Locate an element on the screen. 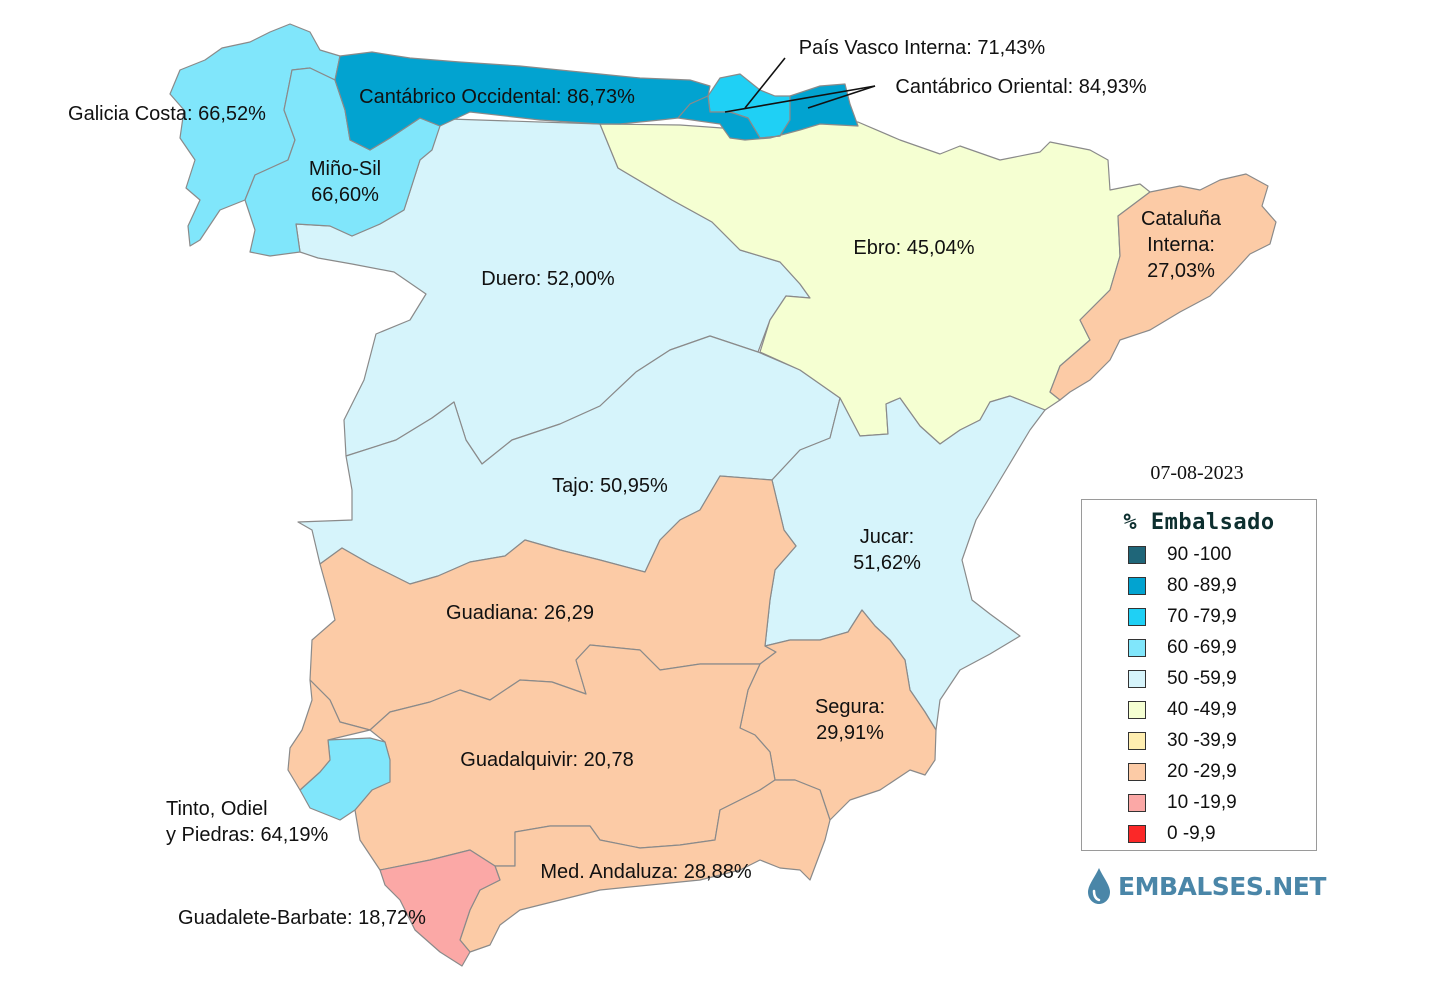  label-guadalquivir: Guadalquivir: 20,78 is located at coordinates (546, 760).